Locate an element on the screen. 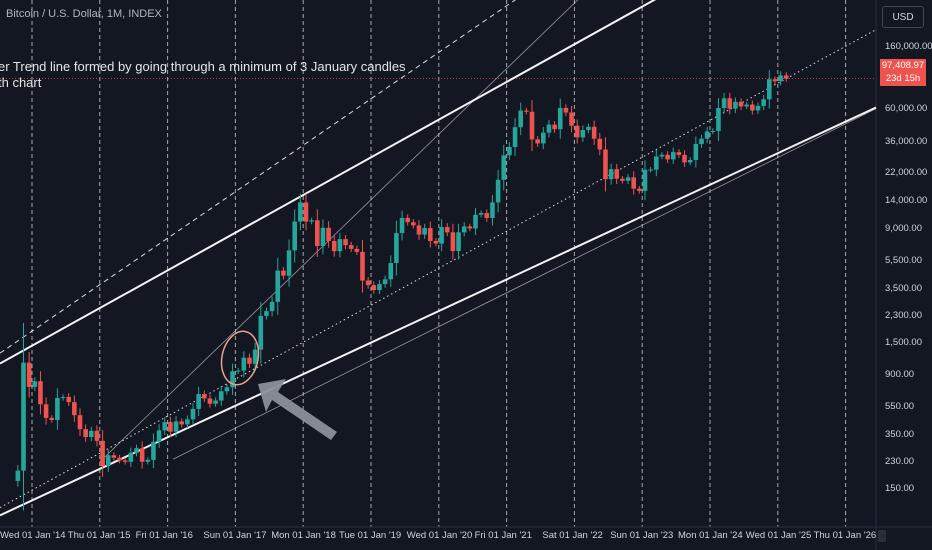  currency-button: USD is located at coordinates (903, 17).